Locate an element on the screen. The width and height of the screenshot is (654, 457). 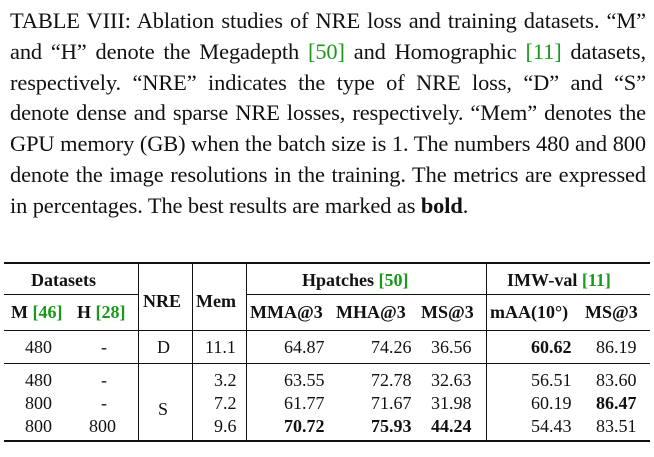
header-mma: MMA@3 is located at coordinates (286, 312).